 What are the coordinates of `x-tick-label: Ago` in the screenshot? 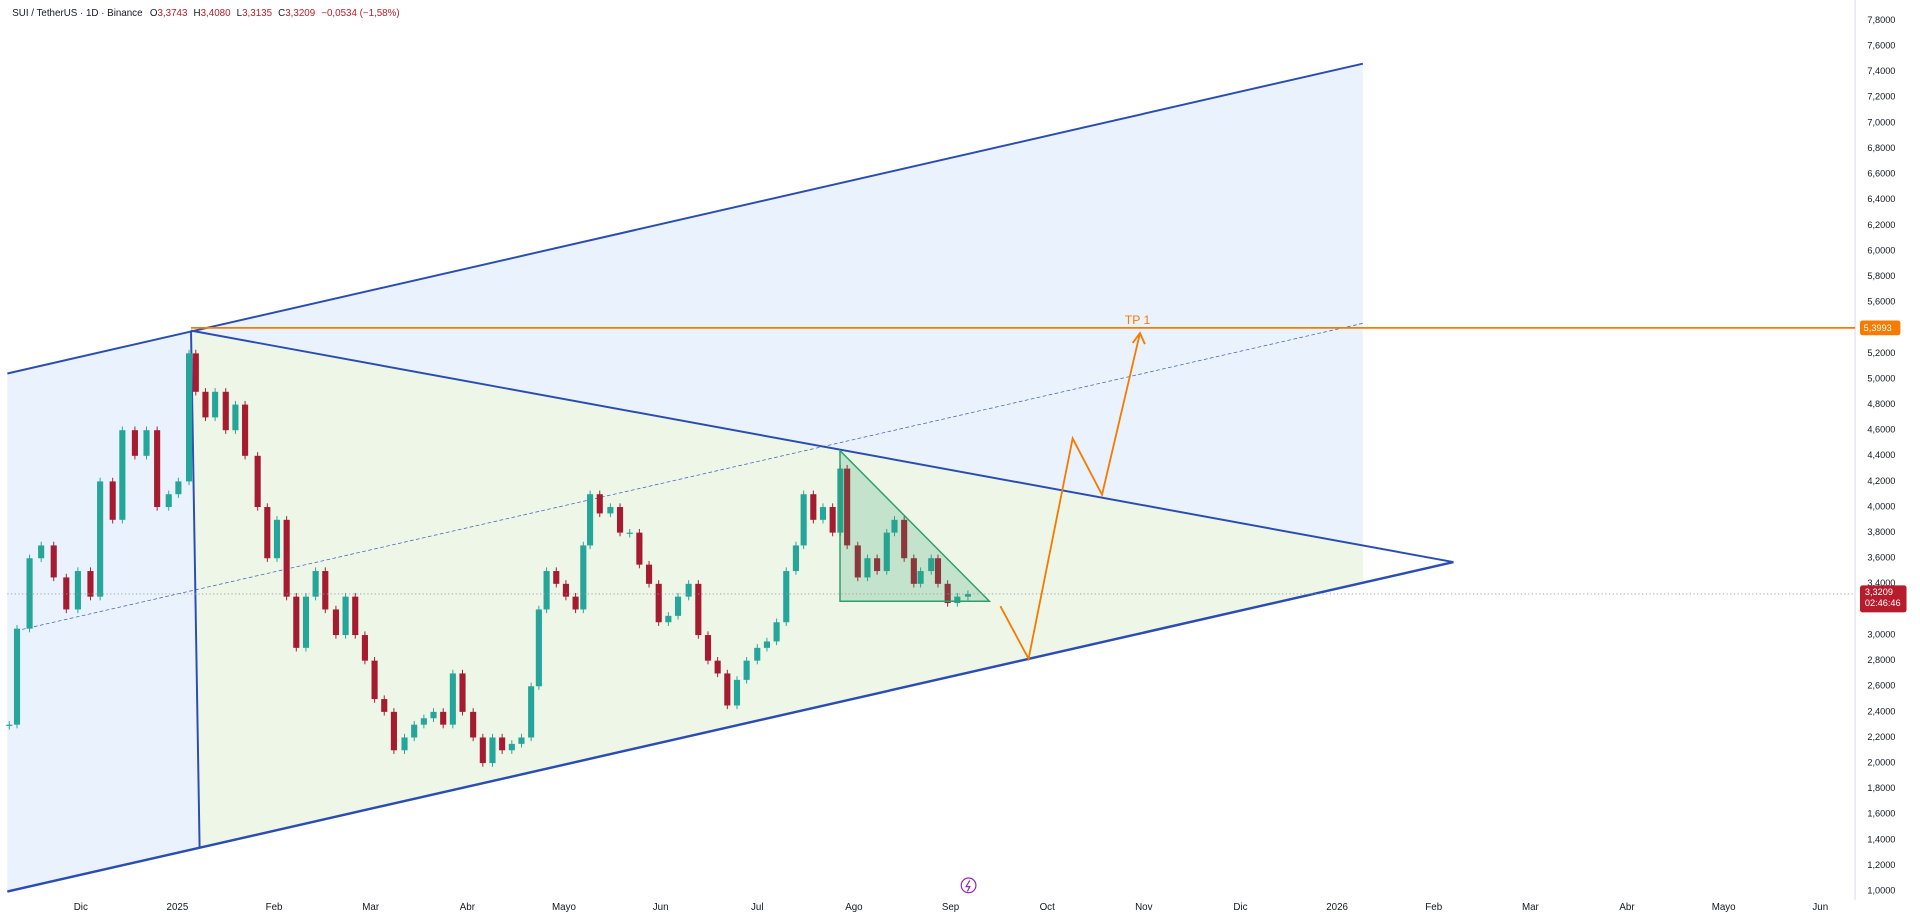 It's located at (854, 907).